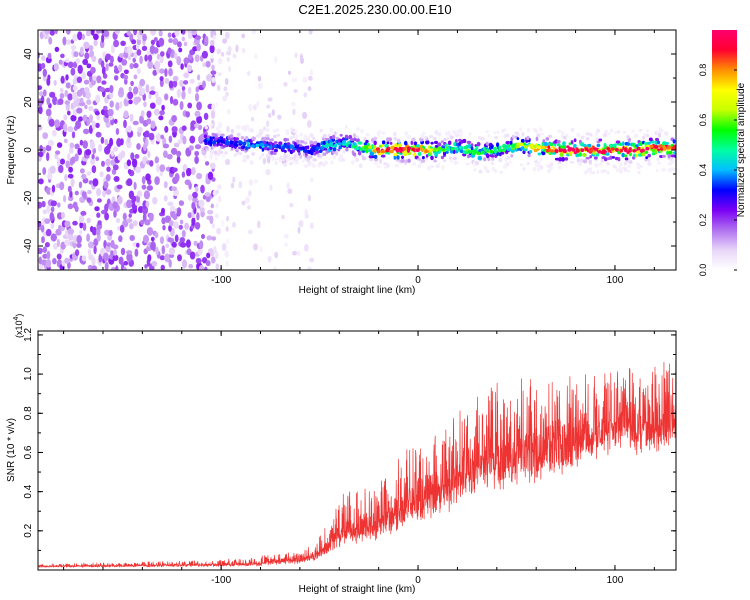 The width and height of the screenshot is (750, 600). I want to click on colorbar-tick-label: 0.2, so click(703, 220).